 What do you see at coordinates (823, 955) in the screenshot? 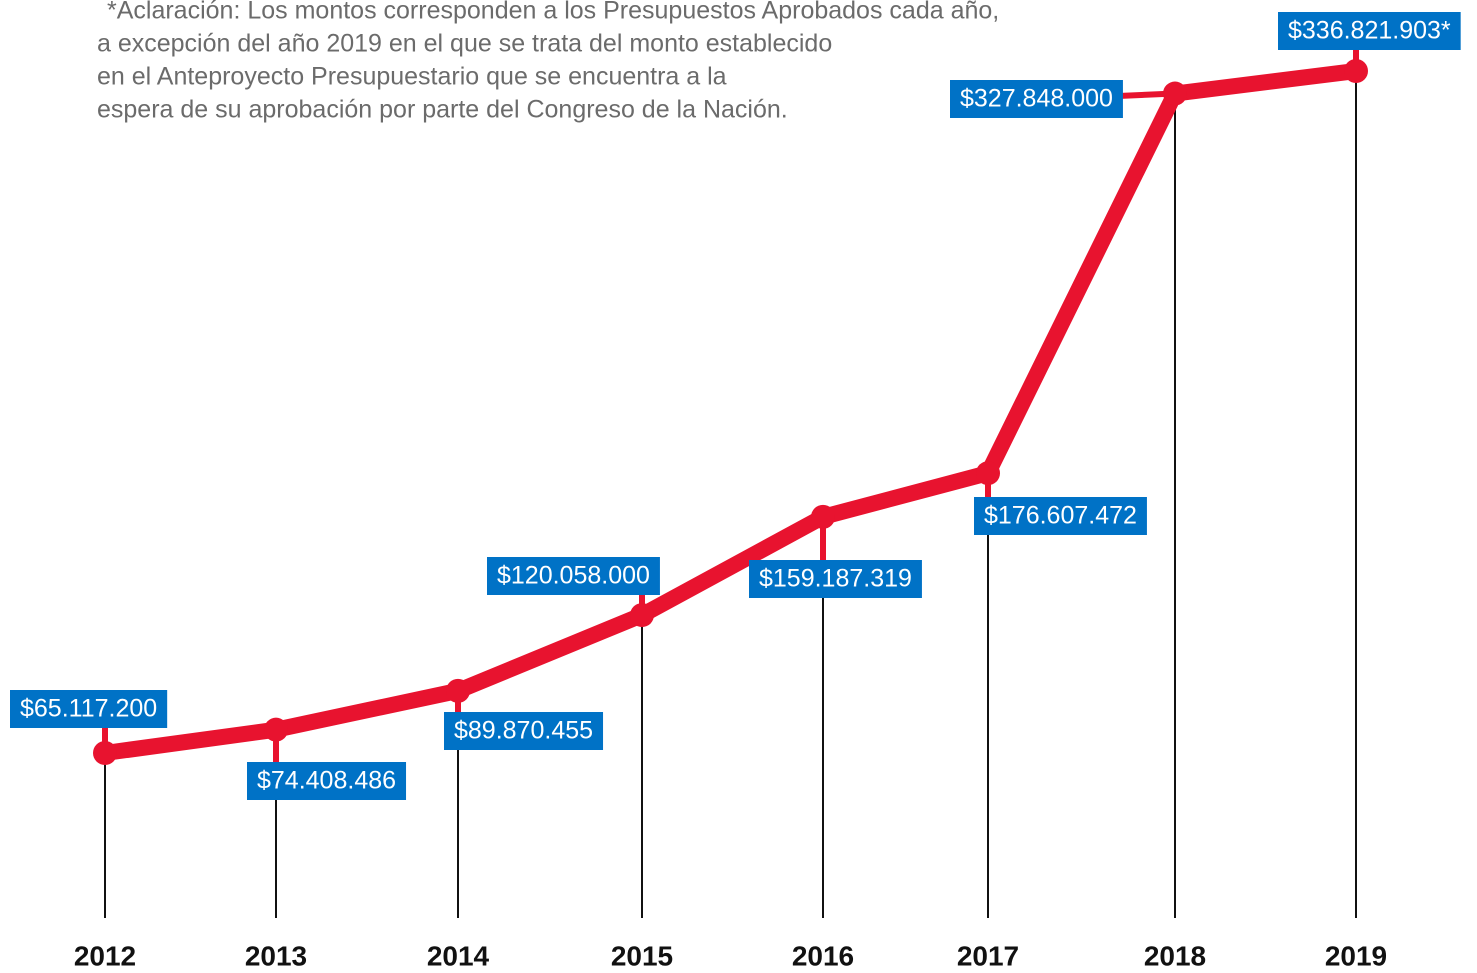
I see `x-tick-label: 2016` at bounding box center [823, 955].